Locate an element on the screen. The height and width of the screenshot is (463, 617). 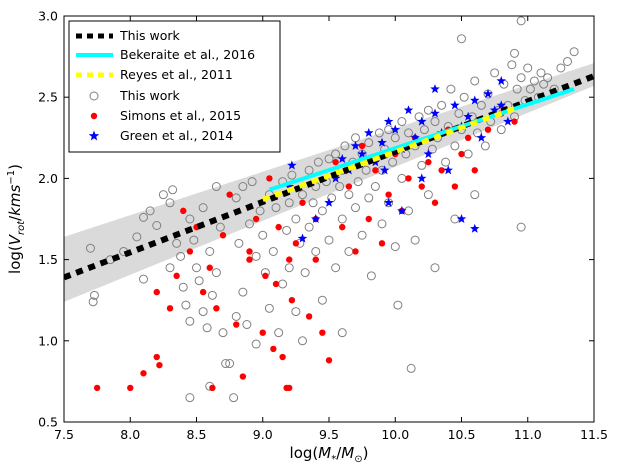
legend-marker-star is located at coordinates (94, 135).